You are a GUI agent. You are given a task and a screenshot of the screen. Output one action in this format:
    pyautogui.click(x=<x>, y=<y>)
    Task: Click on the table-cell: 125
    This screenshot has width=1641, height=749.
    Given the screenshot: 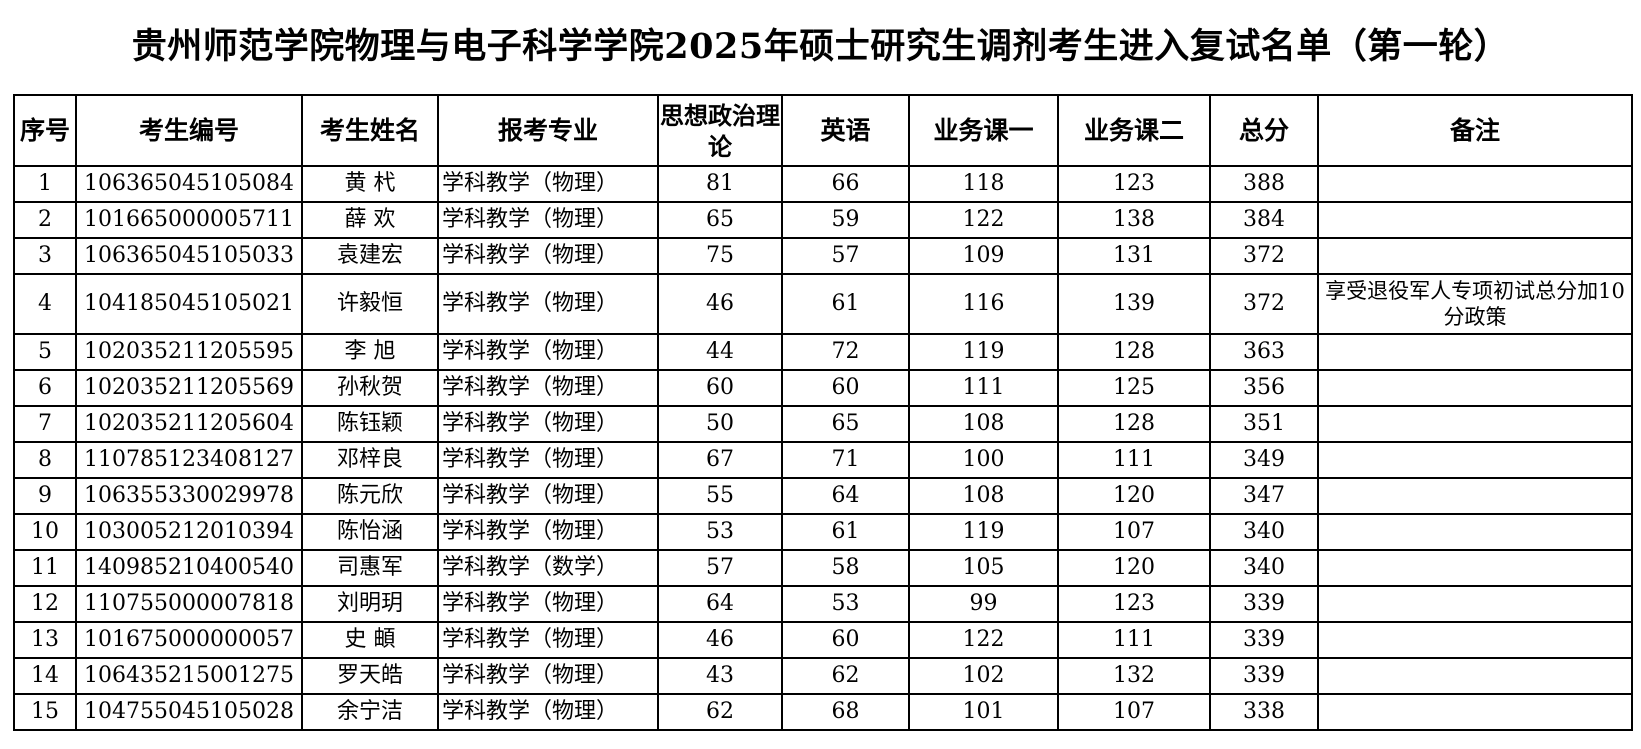 What is the action you would take?
    pyautogui.click(x=1134, y=388)
    